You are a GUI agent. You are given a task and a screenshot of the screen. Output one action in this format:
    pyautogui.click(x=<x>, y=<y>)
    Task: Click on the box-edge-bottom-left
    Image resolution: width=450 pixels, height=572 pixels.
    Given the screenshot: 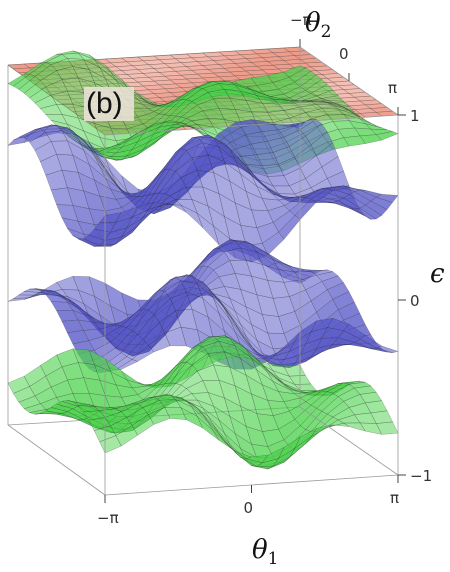 What is the action you would take?
    pyautogui.click(x=56, y=460)
    